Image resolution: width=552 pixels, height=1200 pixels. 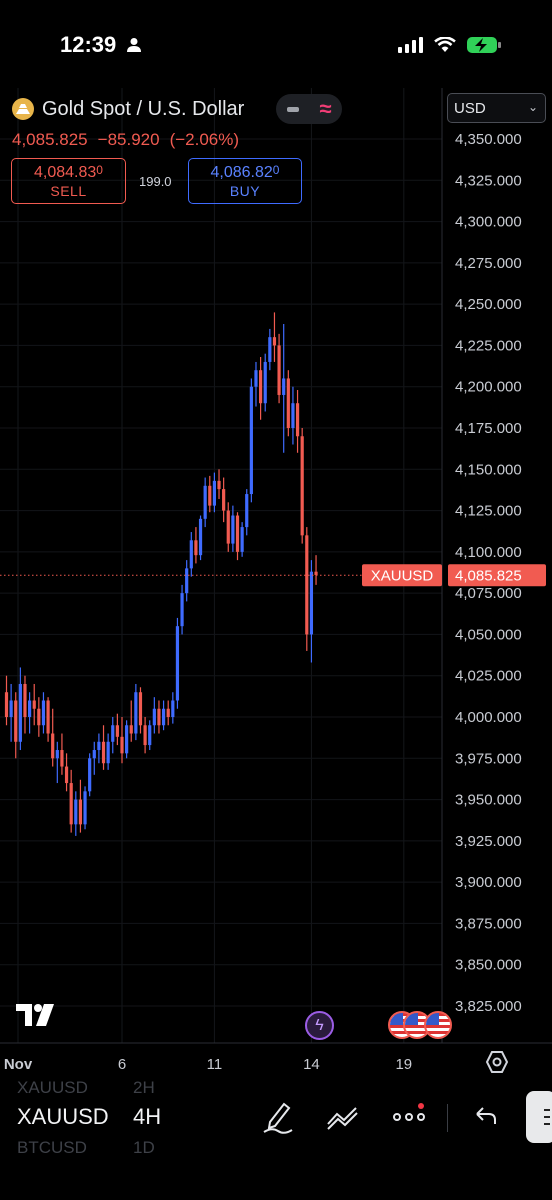 I want to click on side-panel-handle, so click(x=539, y=1117).